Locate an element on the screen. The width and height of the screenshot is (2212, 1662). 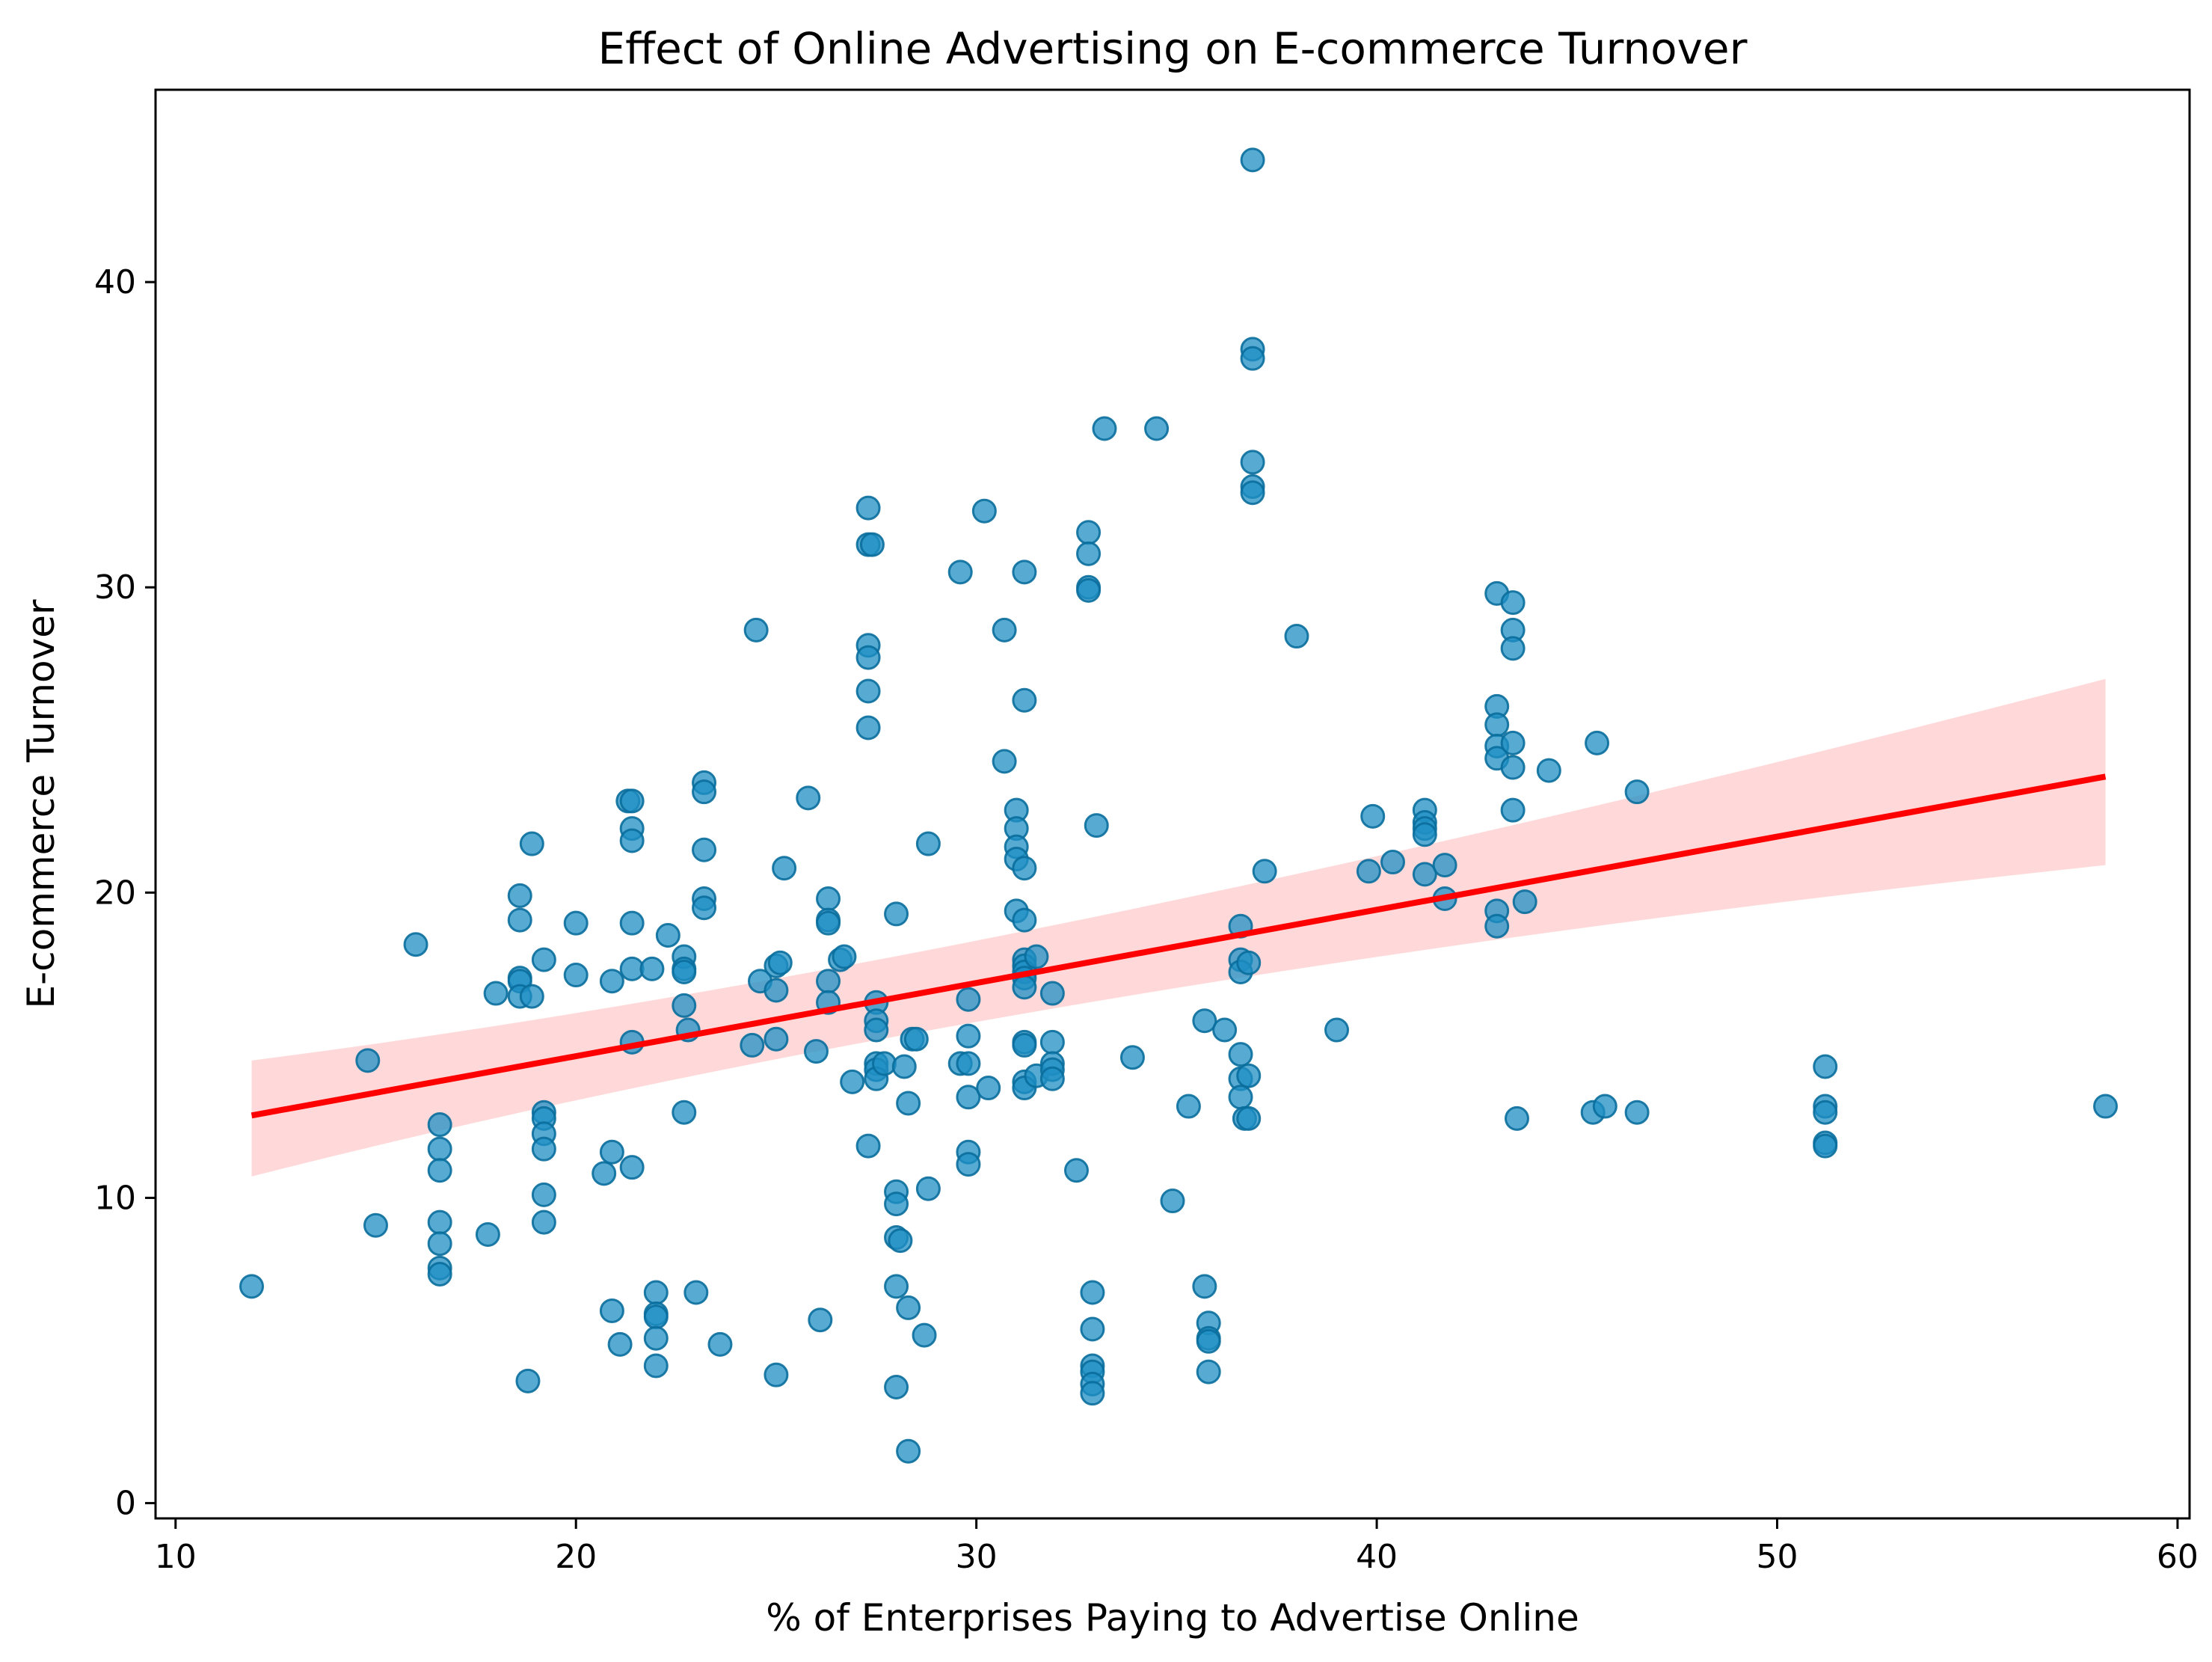
y-tick-label: 10 is located at coordinates (115, 1198).